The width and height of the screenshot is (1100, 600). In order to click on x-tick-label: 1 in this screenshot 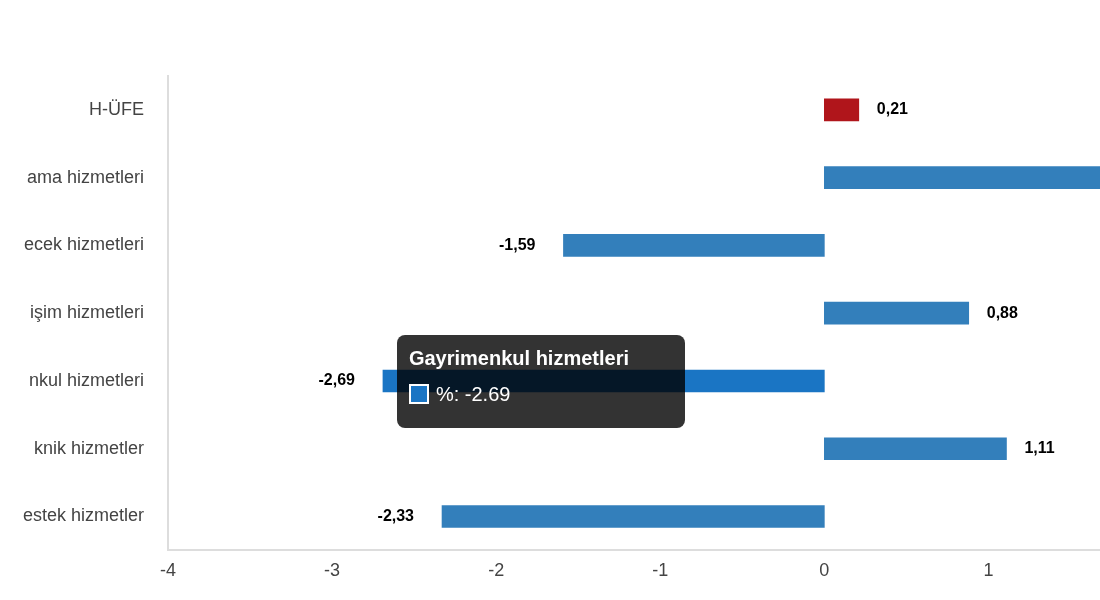, I will do `click(988, 570)`.